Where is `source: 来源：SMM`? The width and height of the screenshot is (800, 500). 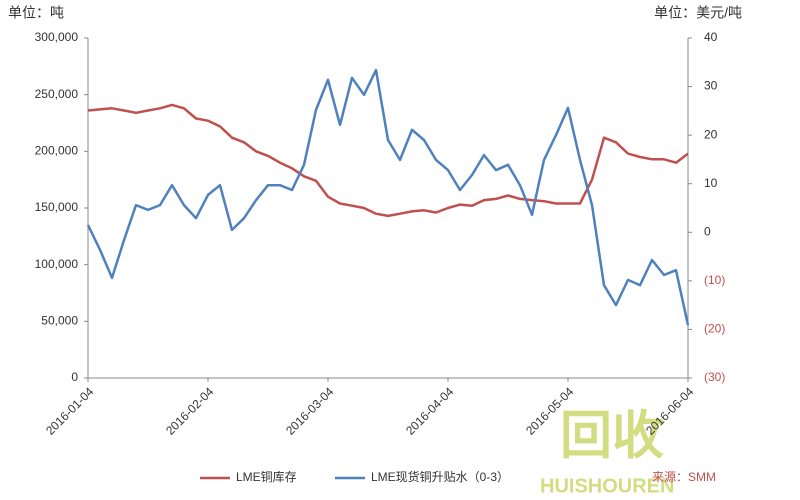
source: 来源：SMM is located at coordinates (684, 477).